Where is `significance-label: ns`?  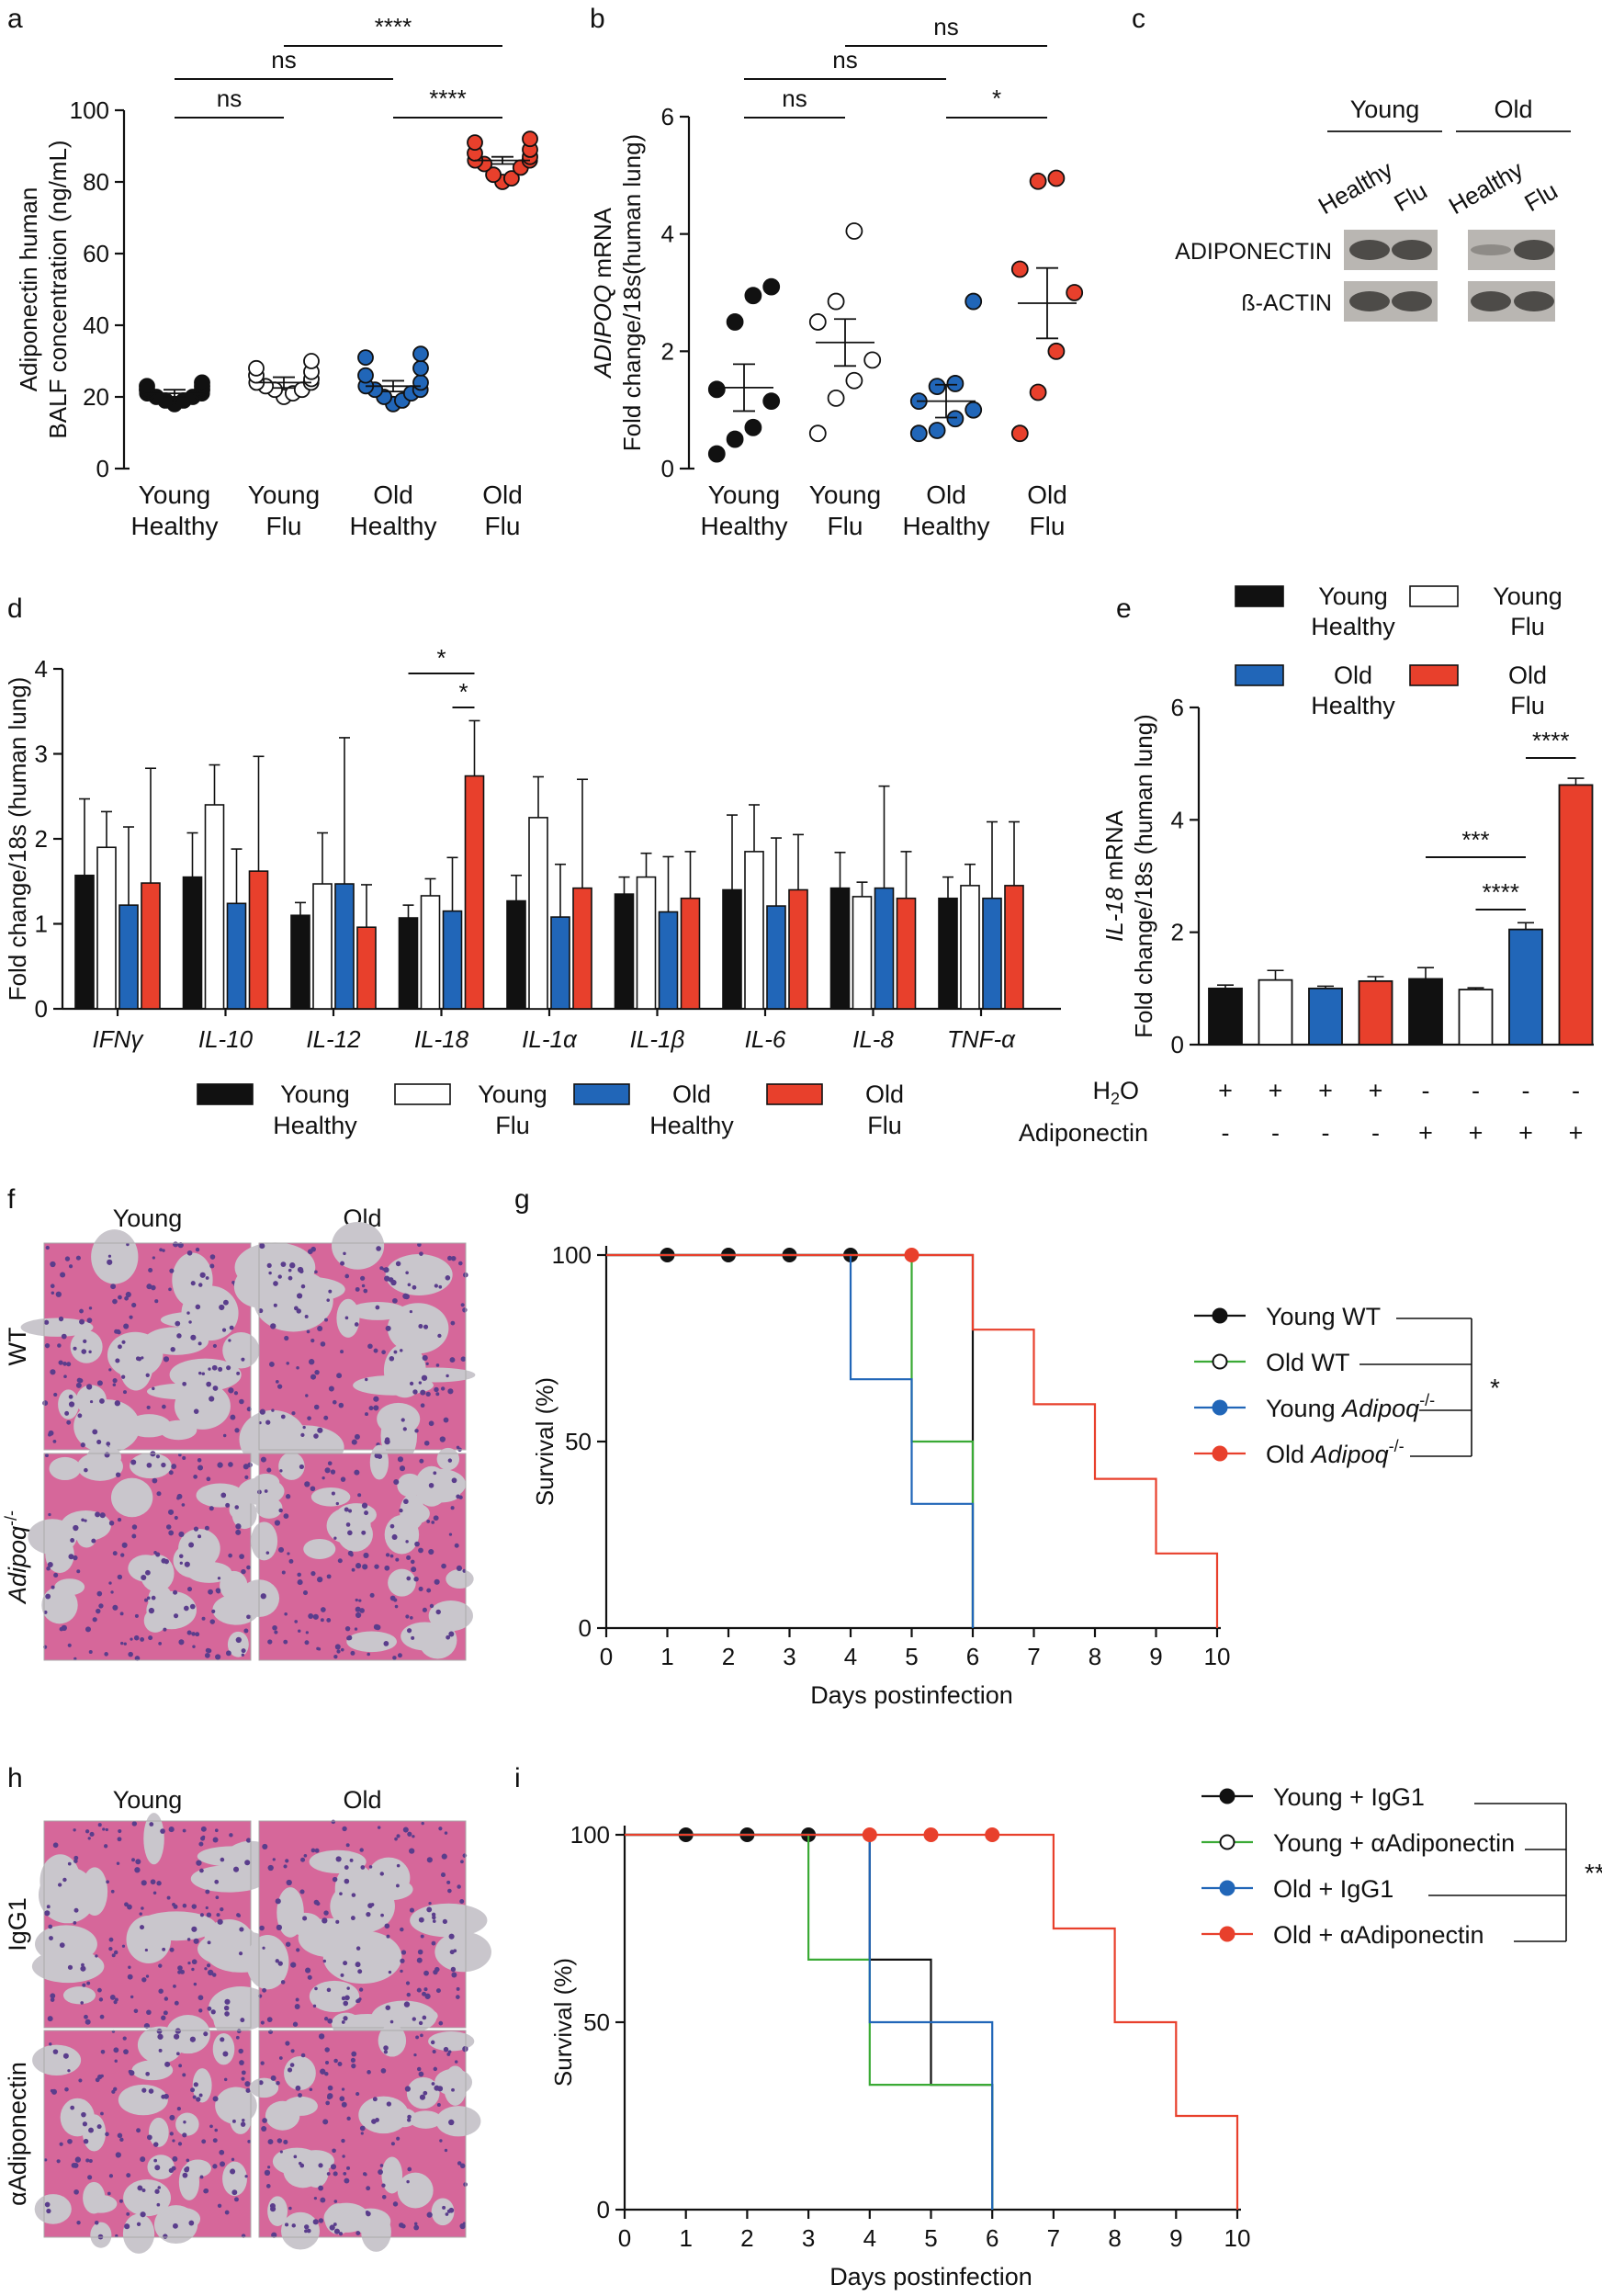
significance-label: ns is located at coordinates (229, 98).